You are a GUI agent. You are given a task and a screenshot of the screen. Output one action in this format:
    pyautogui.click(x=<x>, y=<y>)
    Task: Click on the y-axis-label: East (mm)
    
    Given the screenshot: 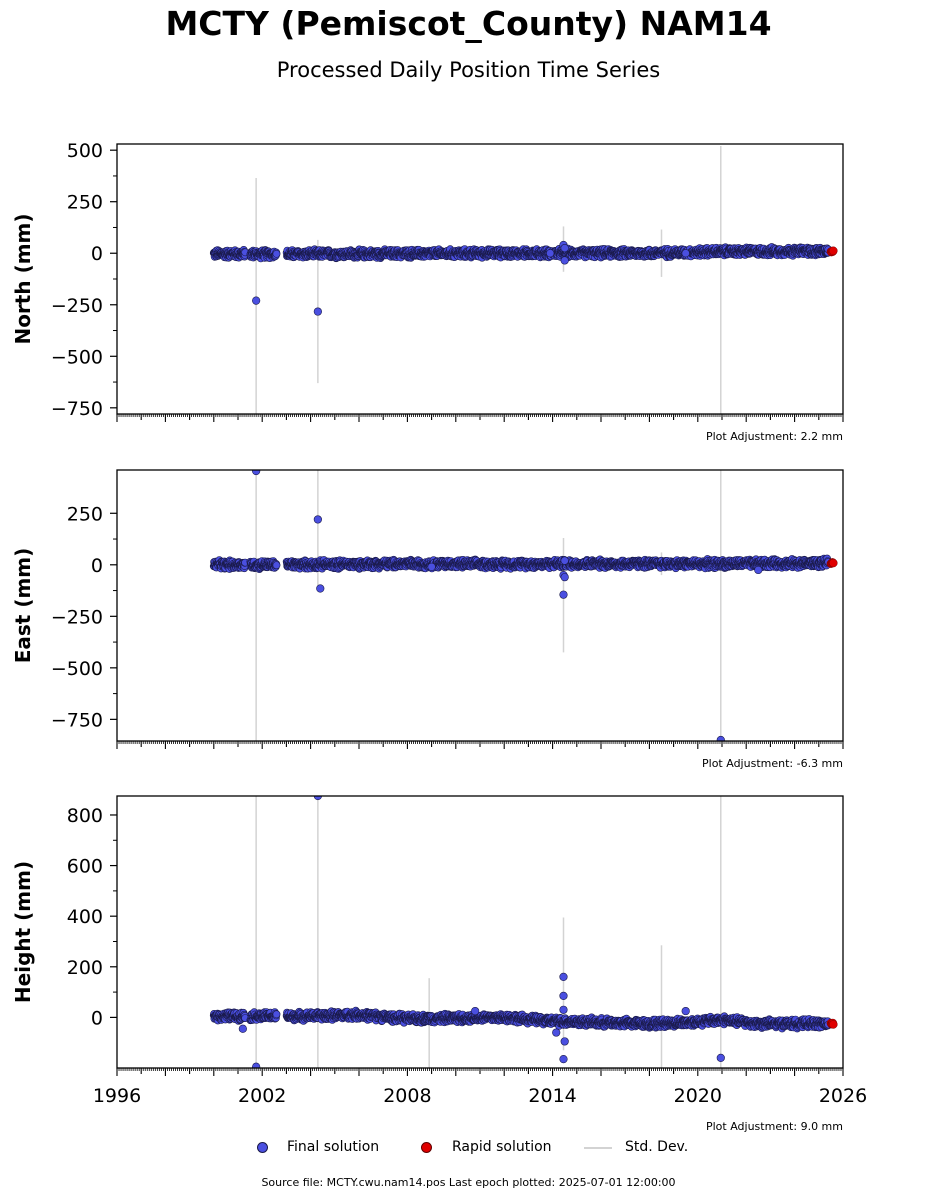 What is the action you would take?
    pyautogui.click(x=23, y=606)
    